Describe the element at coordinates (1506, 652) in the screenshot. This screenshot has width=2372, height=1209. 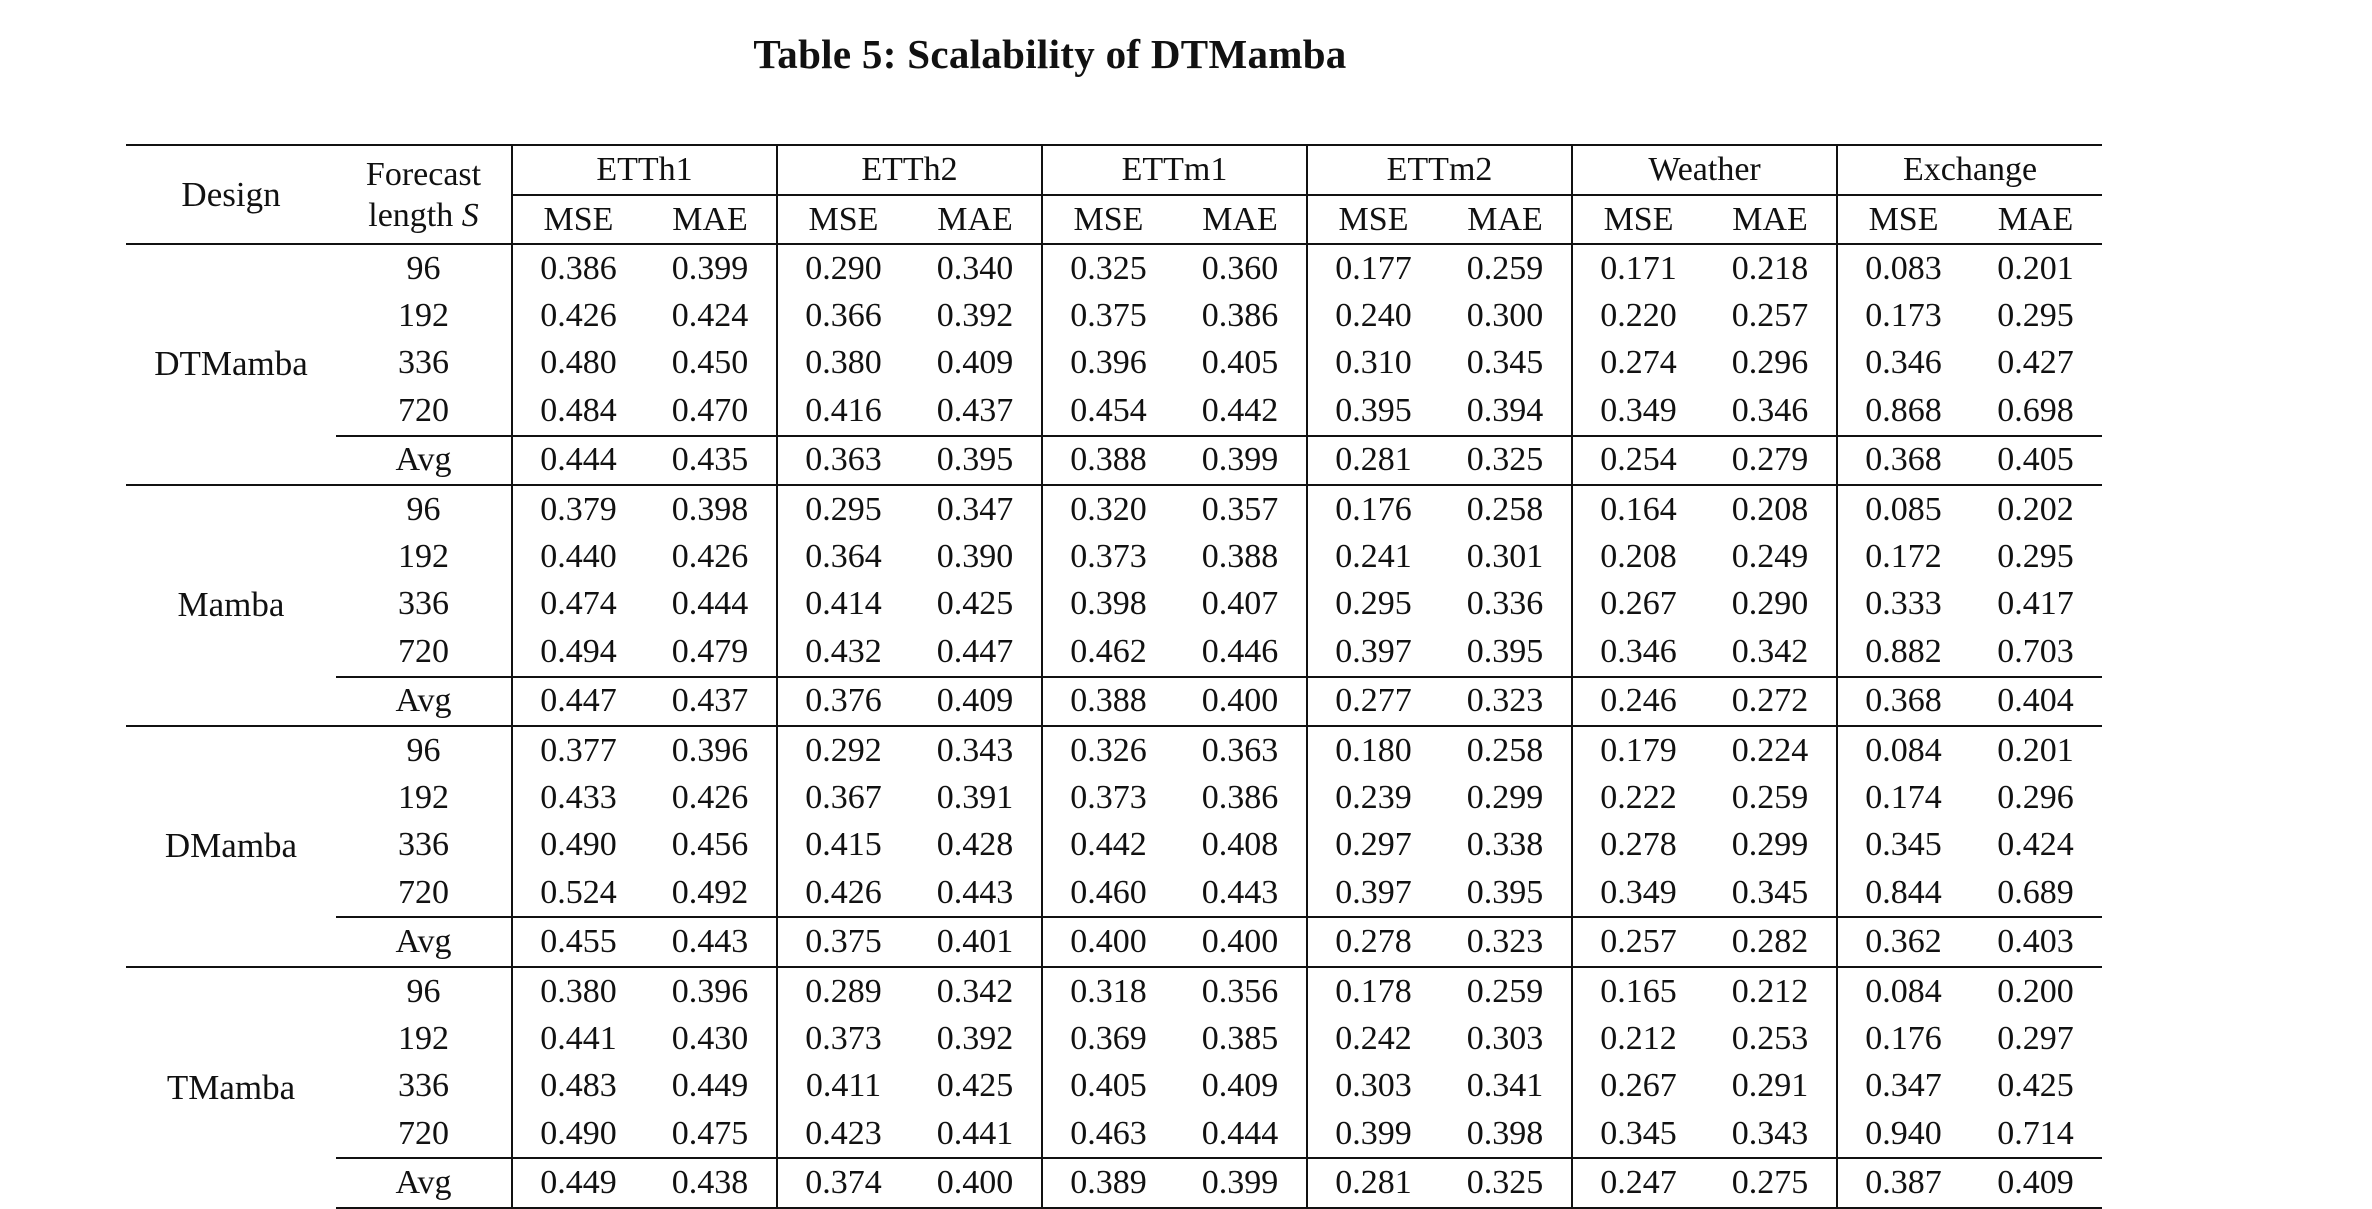
I see `mae-value-cell: 0.395` at that location.